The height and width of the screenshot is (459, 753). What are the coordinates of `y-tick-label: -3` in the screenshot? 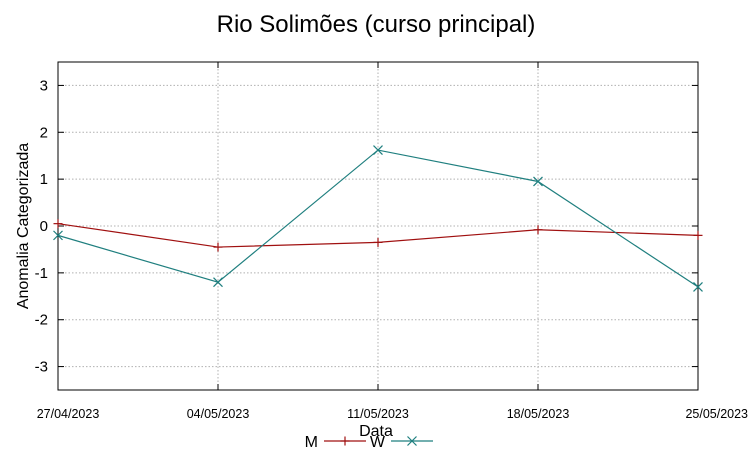 It's located at (41, 367).